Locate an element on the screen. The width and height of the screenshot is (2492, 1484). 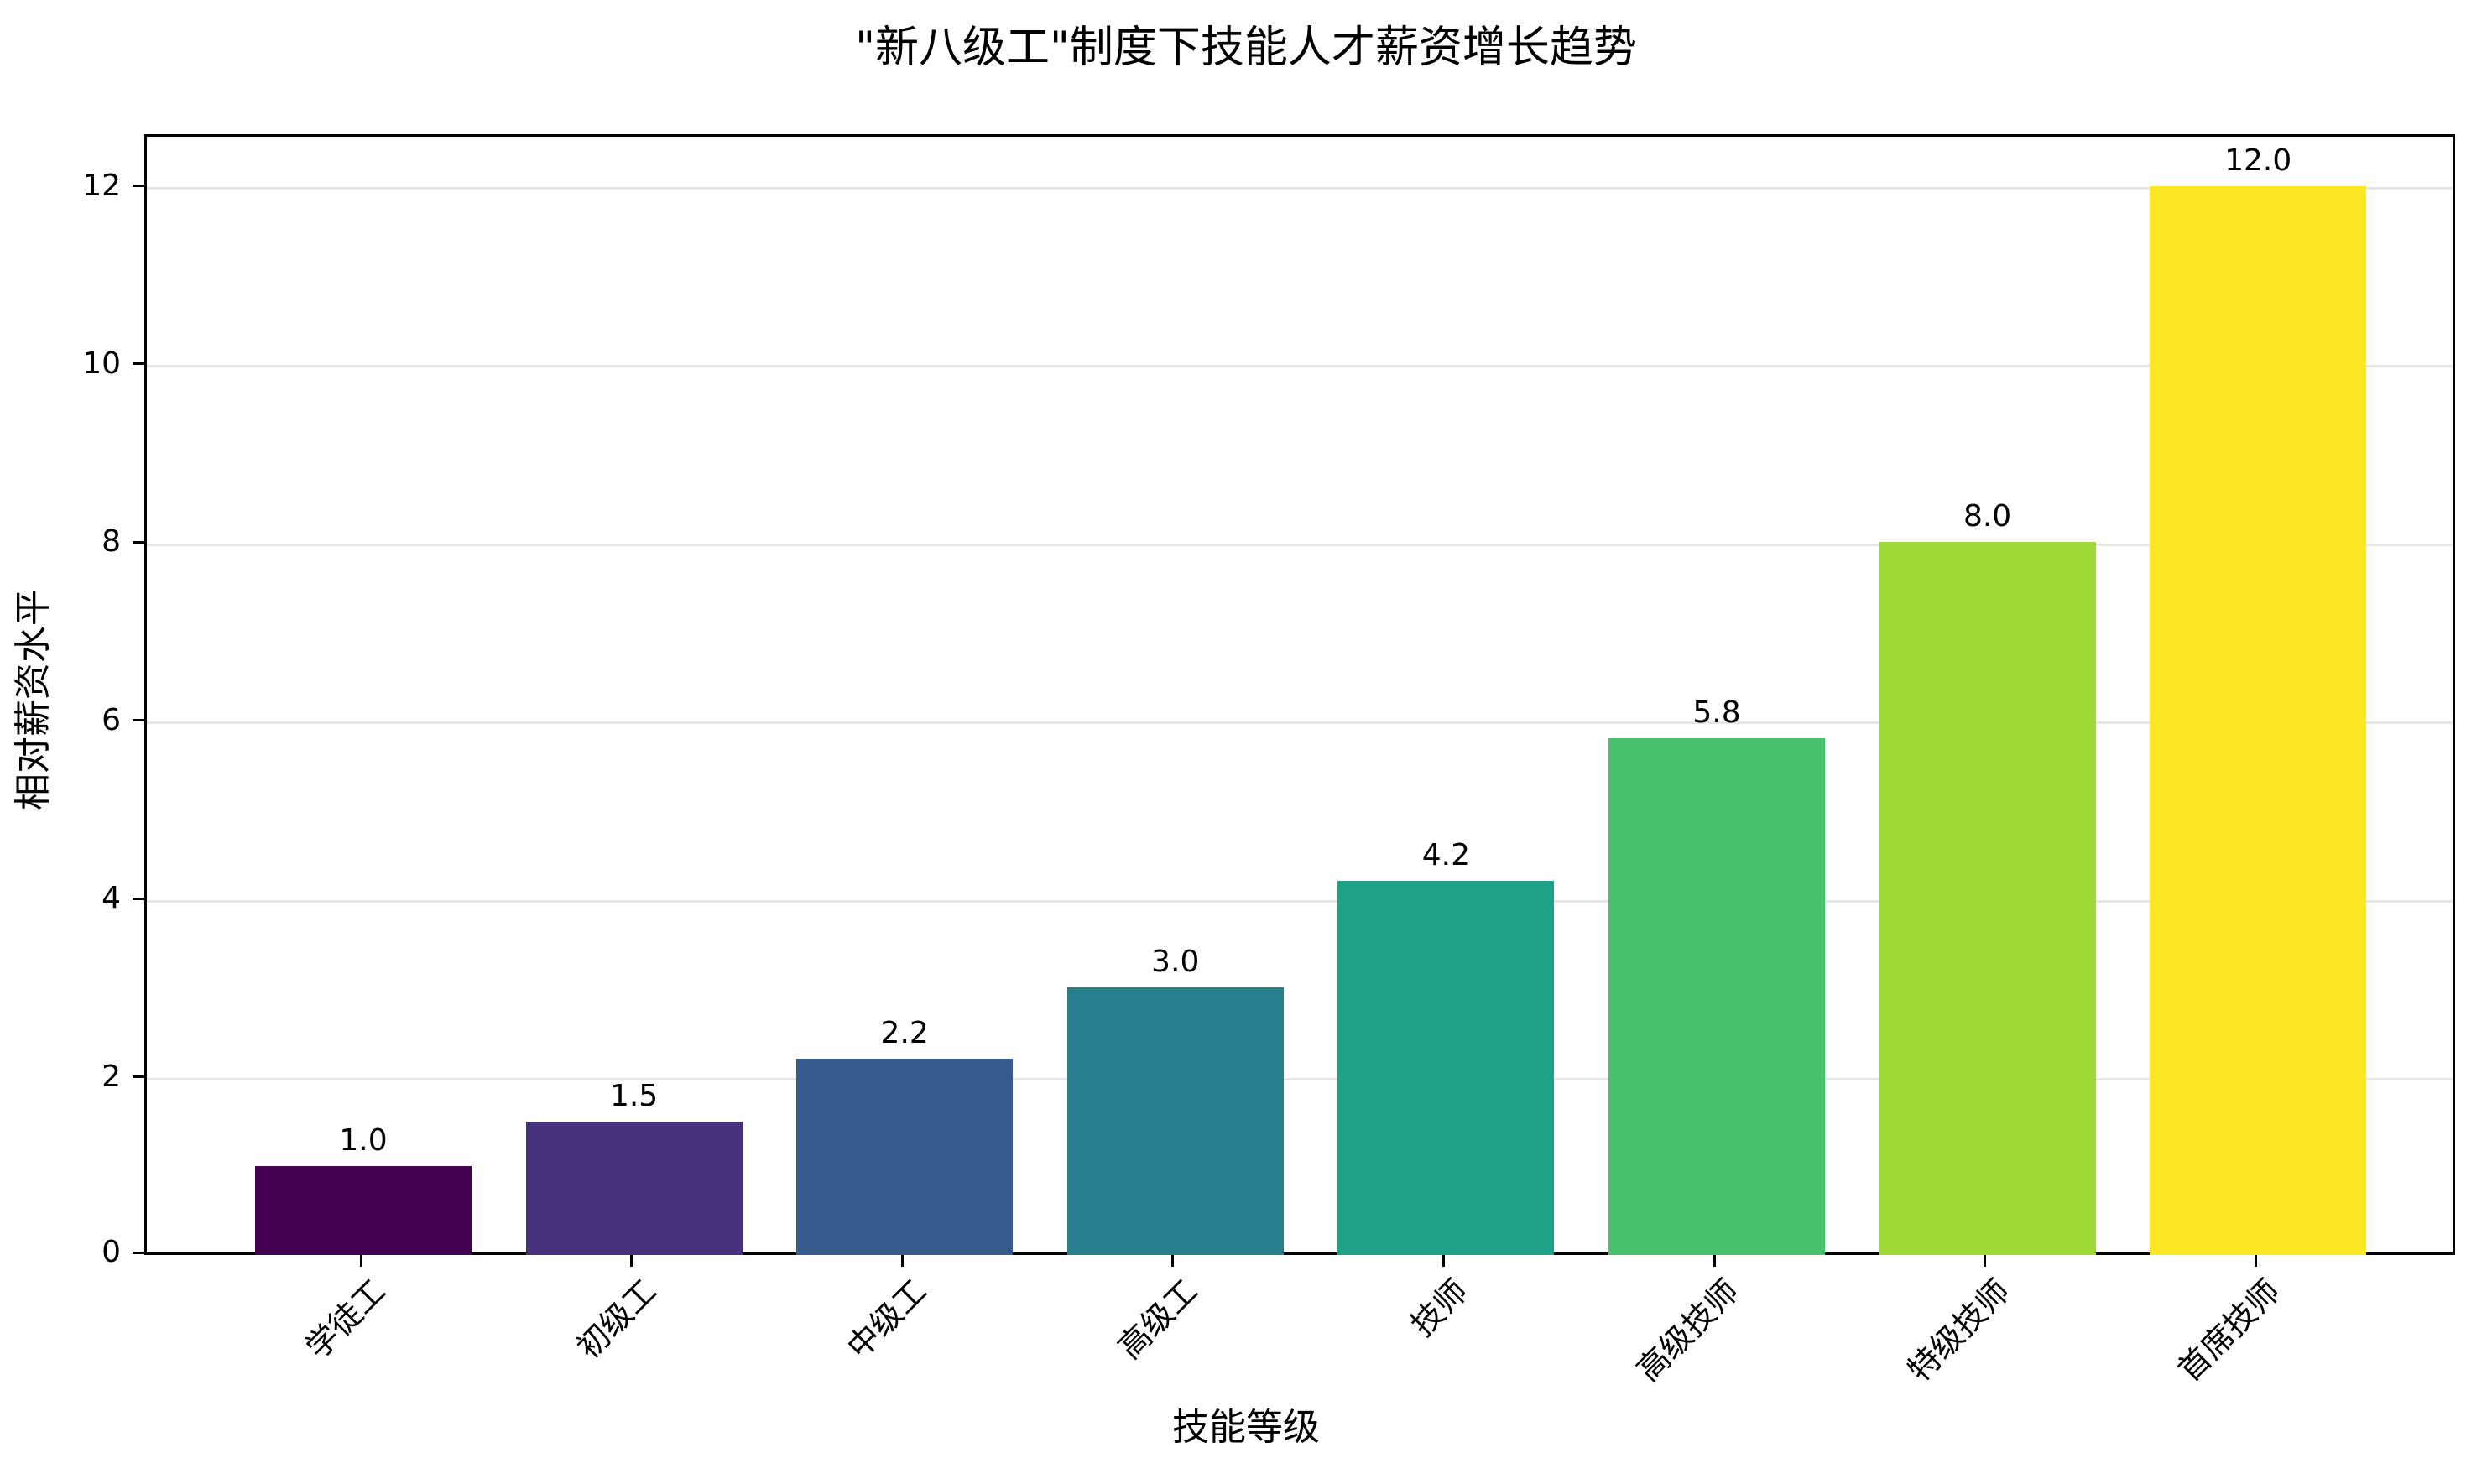
y-axis-title: 相对薪资水平 is located at coordinates (33, 699).